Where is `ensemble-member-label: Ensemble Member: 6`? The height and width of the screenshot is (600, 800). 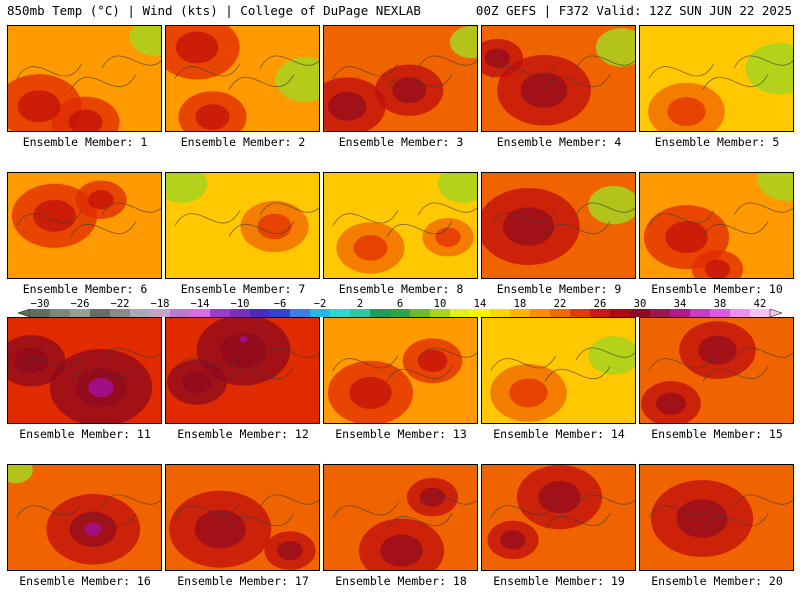 ensemble-member-label: Ensemble Member: 6 is located at coordinates (85, 289).